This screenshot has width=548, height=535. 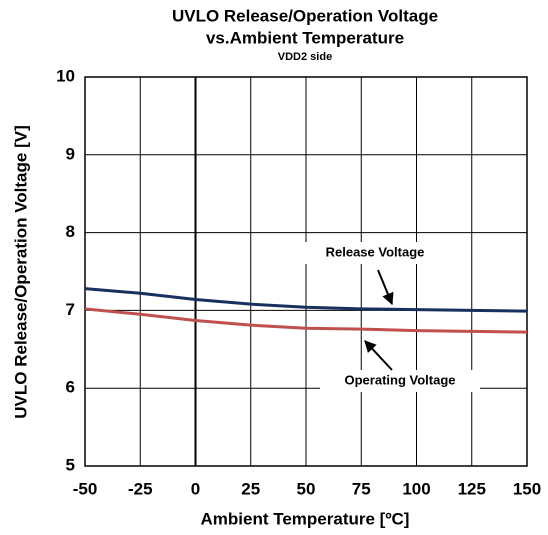 What do you see at coordinates (305, 57) in the screenshot?
I see `chart-subtitle: VDD2 side` at bounding box center [305, 57].